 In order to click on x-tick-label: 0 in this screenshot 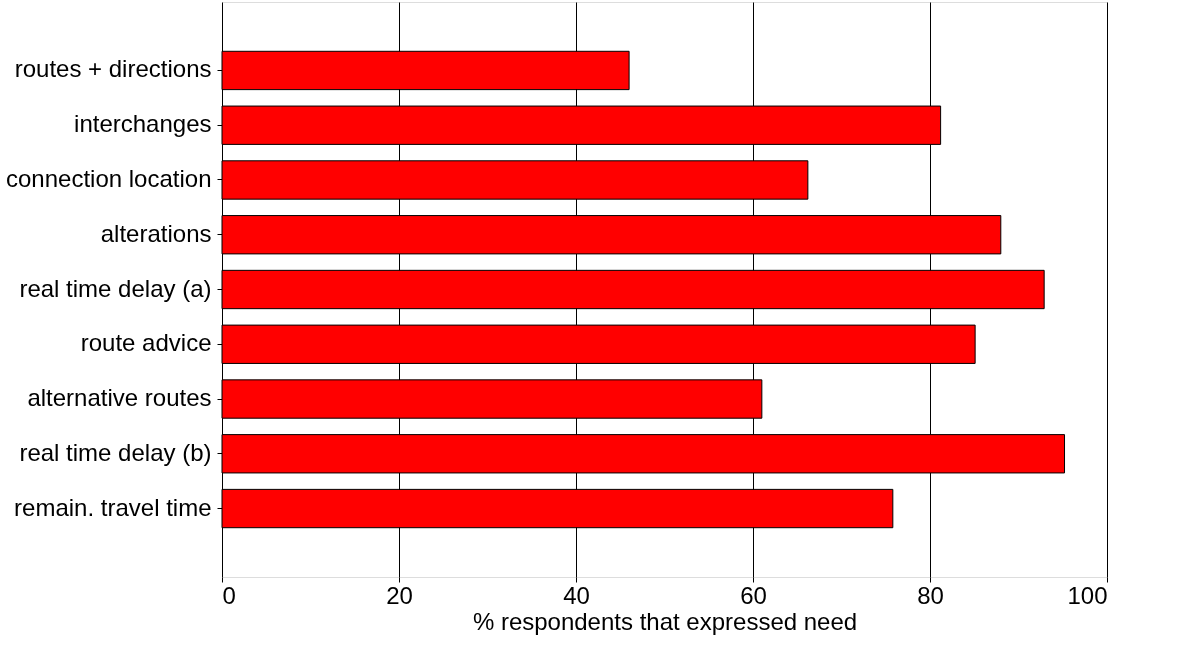, I will do `click(229, 595)`.